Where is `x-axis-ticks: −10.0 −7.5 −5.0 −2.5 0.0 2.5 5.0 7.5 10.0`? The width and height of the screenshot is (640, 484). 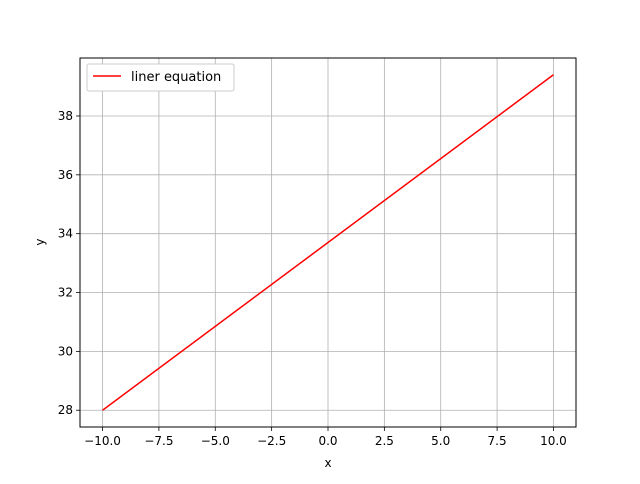
x-axis-ticks: −10.0 −7.5 −5.0 −2.5 0.0 2.5 5.0 7.5 10.0 is located at coordinates (325, 437).